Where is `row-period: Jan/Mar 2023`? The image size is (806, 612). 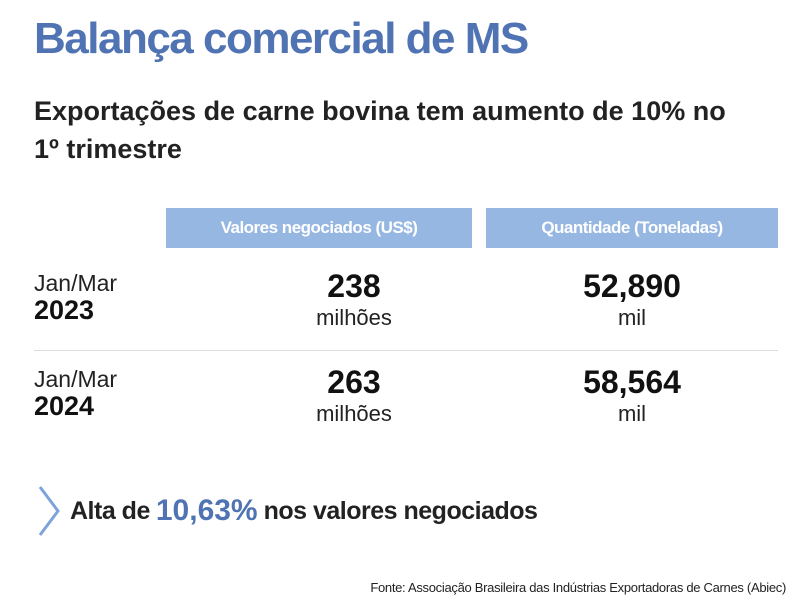 row-period: Jan/Mar 2023 is located at coordinates (75, 297).